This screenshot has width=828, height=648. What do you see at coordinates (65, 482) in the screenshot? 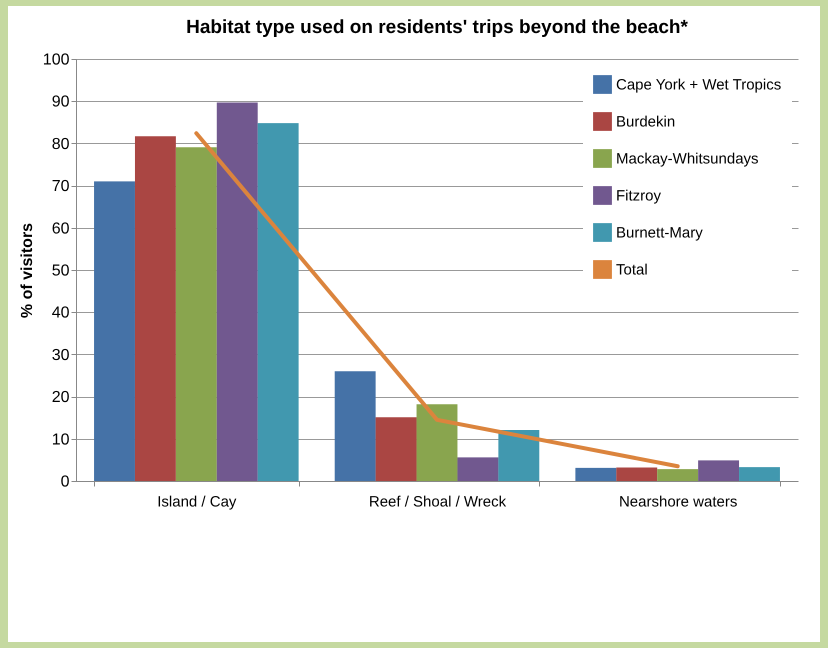
I see `y-tick-label: 0` at bounding box center [65, 482].